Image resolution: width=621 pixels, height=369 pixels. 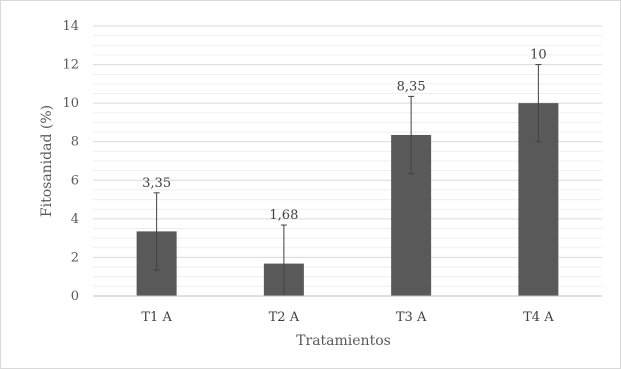 What do you see at coordinates (47, 161) in the screenshot?
I see `y-axis-title: Fitosanidad (%)` at bounding box center [47, 161].